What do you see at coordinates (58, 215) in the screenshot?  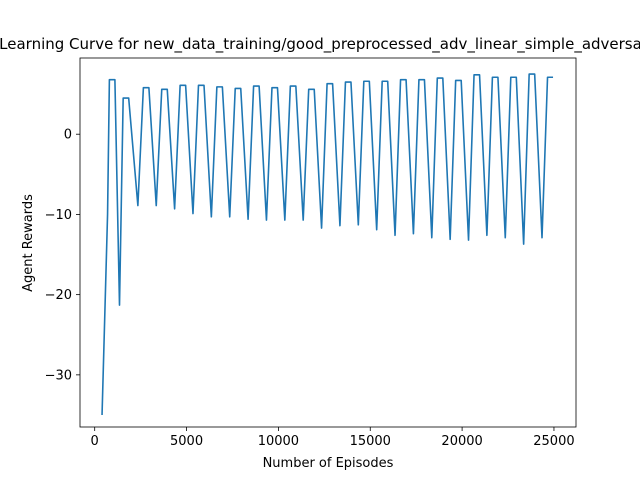 I see `y-tick-label: −10` at bounding box center [58, 215].